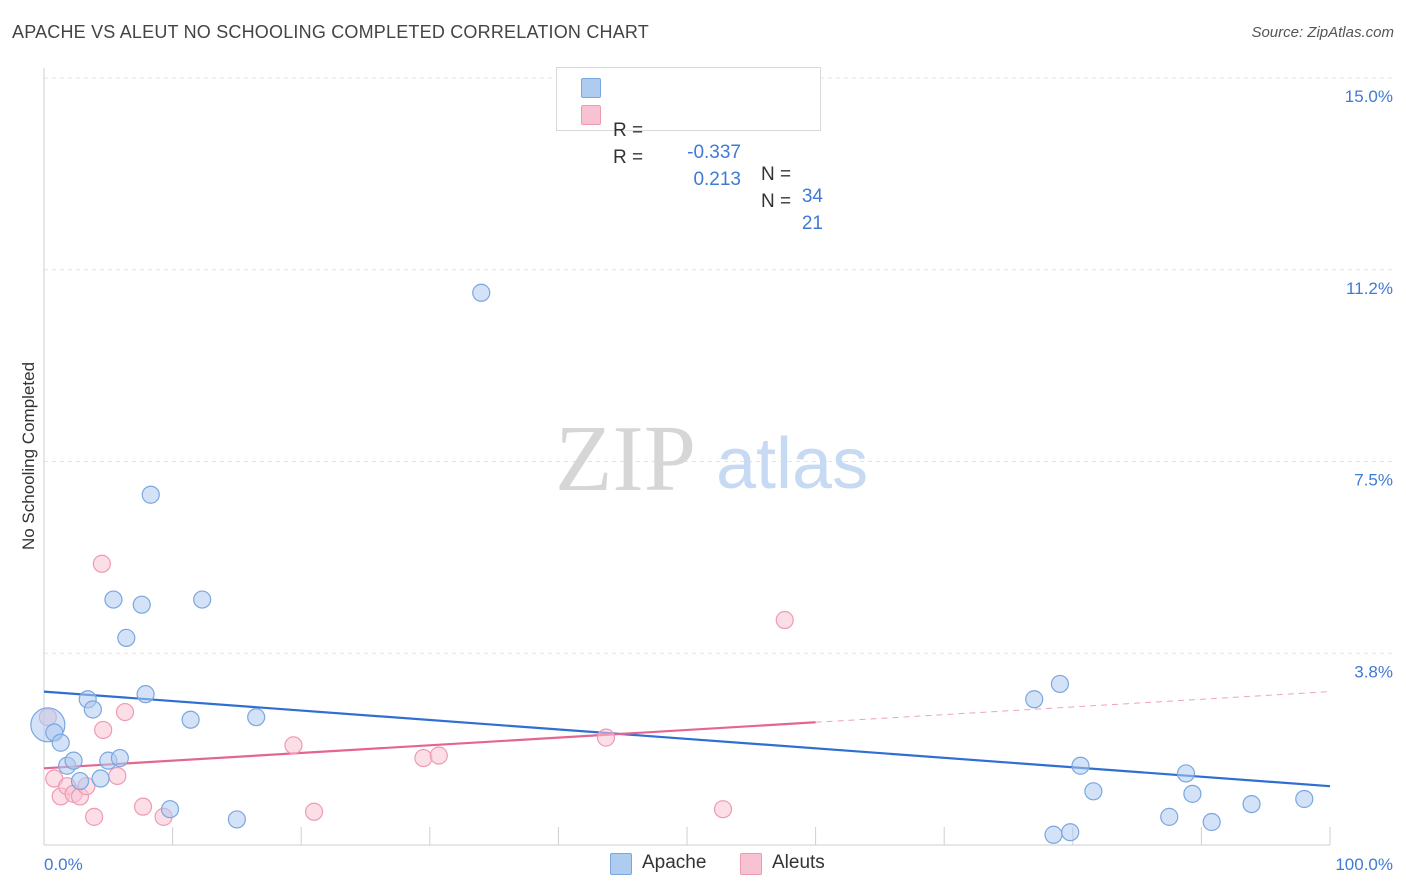 This screenshot has width=1406, height=892. Describe the element at coordinates (63, 864) in the screenshot. I see `x-tick-label: 0.0%` at that location.